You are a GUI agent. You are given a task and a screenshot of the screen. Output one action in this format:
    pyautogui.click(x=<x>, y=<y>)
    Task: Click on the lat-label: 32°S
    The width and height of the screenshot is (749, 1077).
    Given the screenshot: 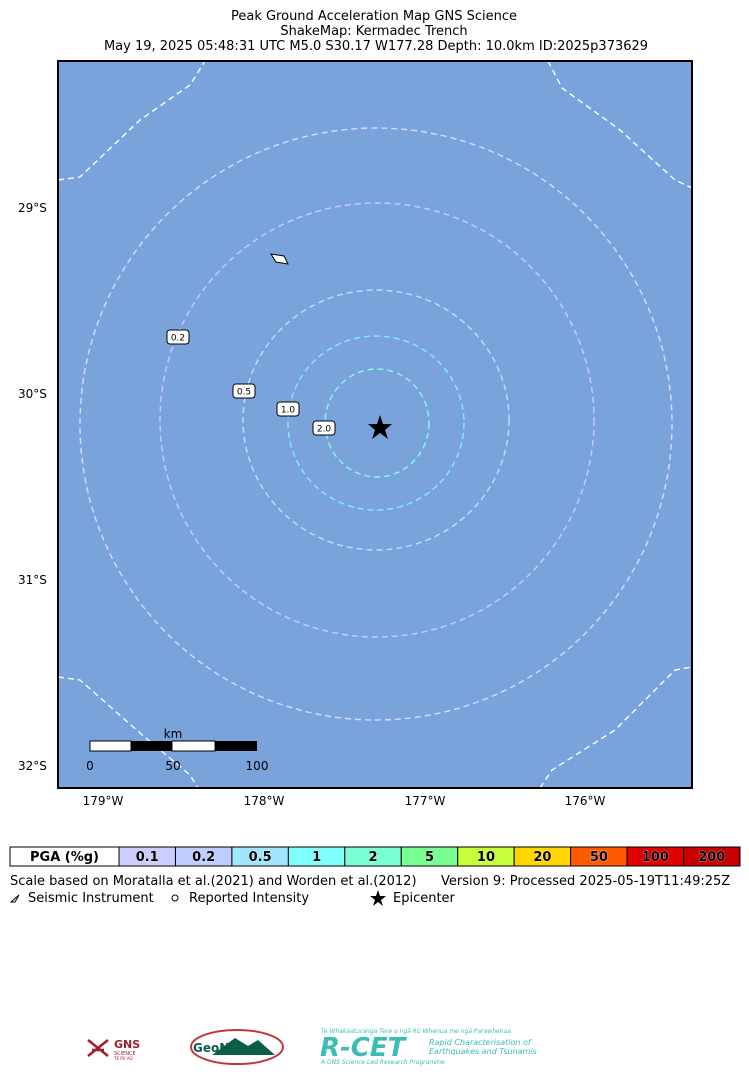 What is the action you would take?
    pyautogui.click(x=32, y=766)
    